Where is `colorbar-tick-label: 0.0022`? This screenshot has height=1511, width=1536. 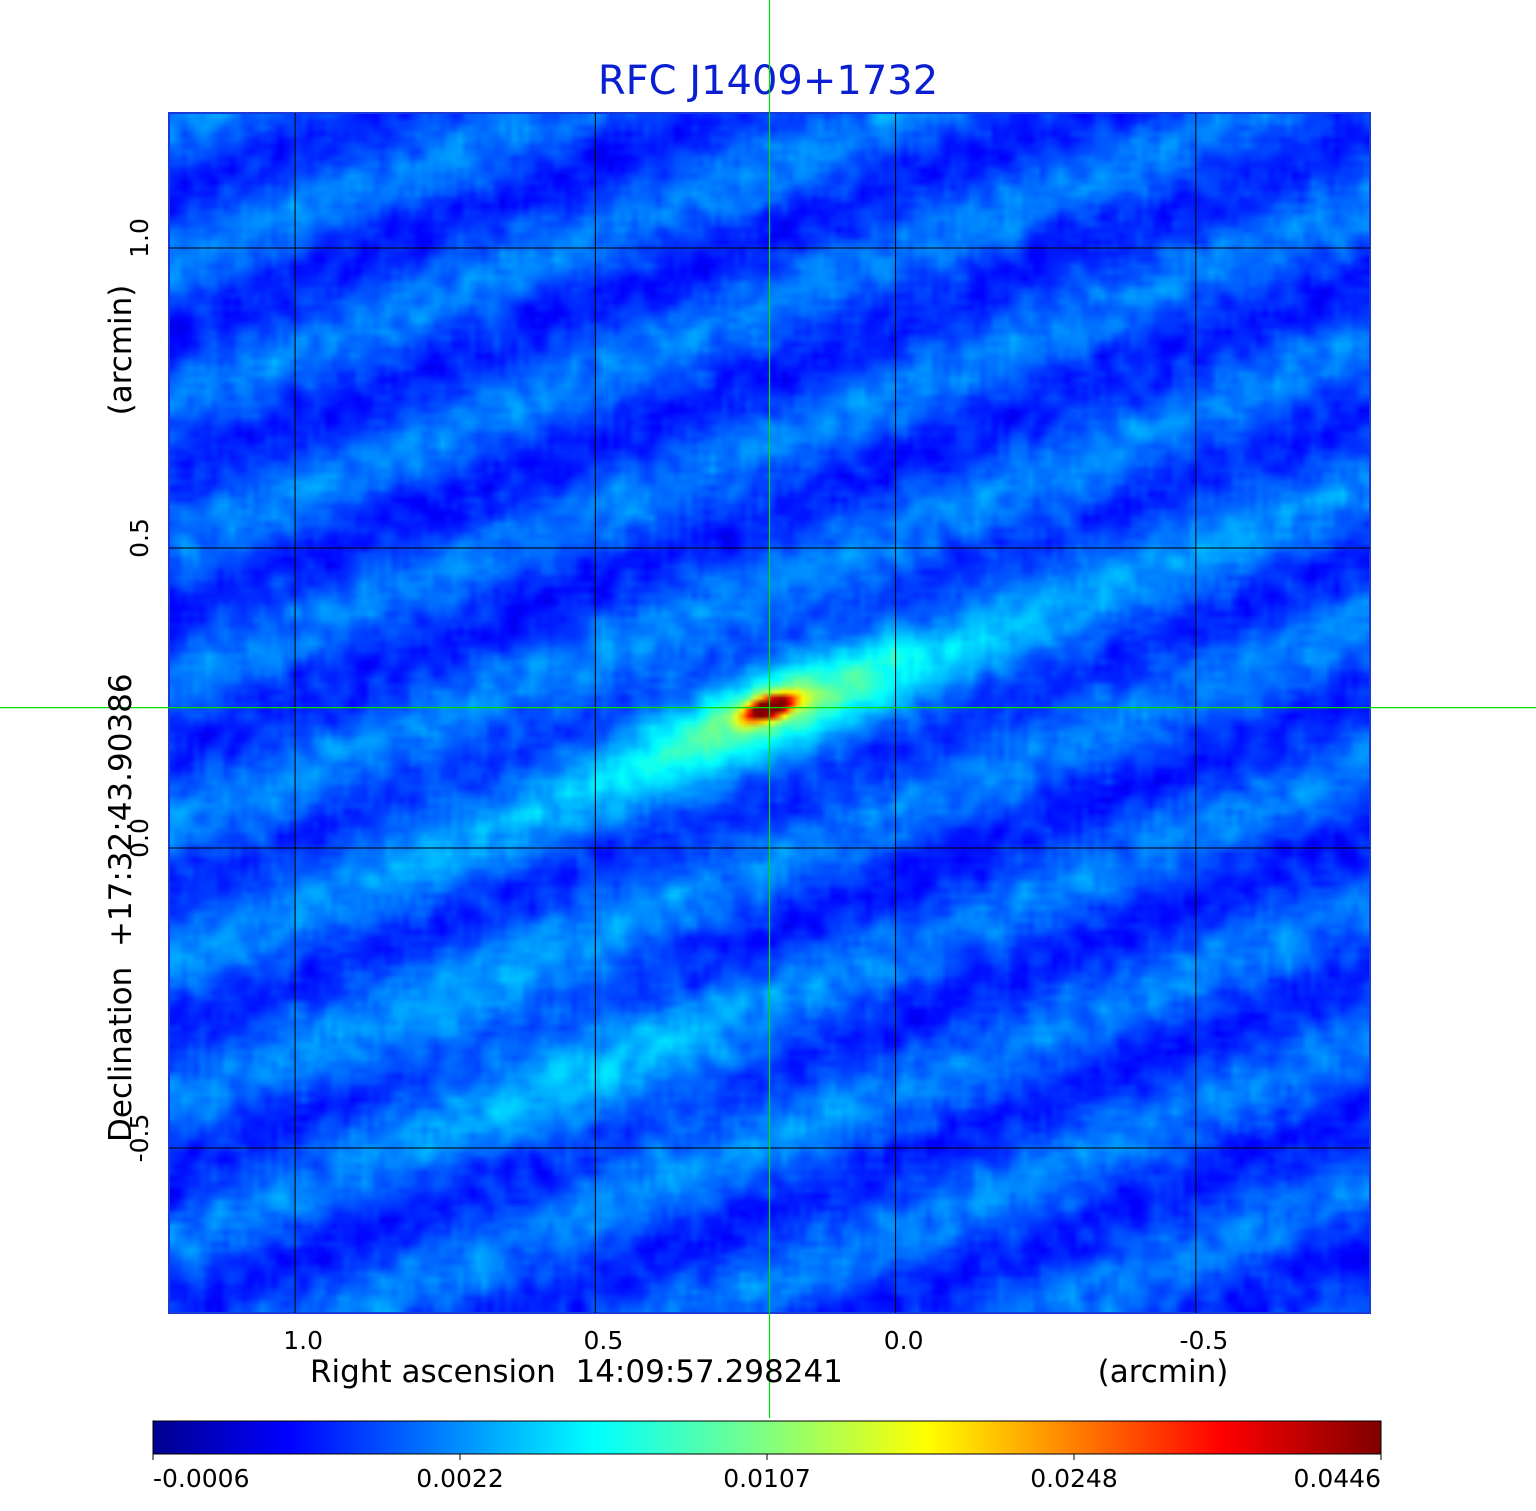
colorbar-tick-label: 0.0022 is located at coordinates (459, 1478).